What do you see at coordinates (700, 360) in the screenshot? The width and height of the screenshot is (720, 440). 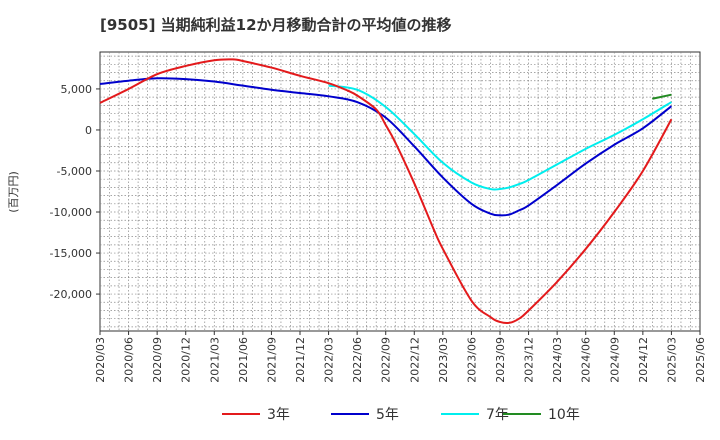 I see `x-tick-label: 2025/06` at bounding box center [700, 360].